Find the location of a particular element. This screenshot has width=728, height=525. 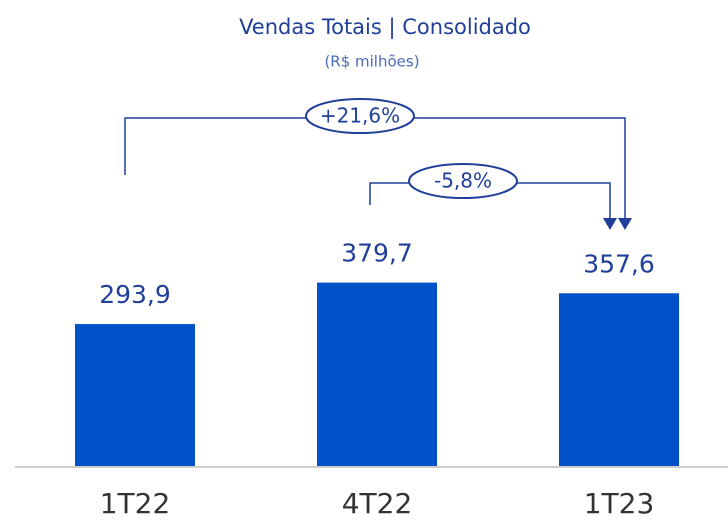

bracket is located at coordinates (375, 169).